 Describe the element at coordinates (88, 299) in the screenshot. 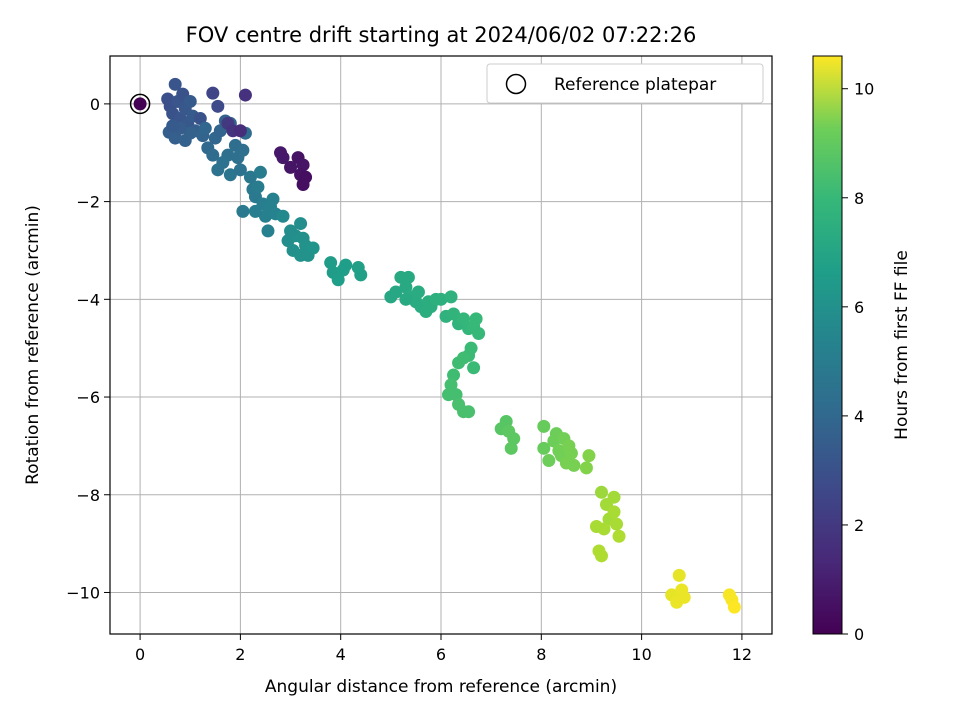

I see `y-tick-label: −4` at that location.